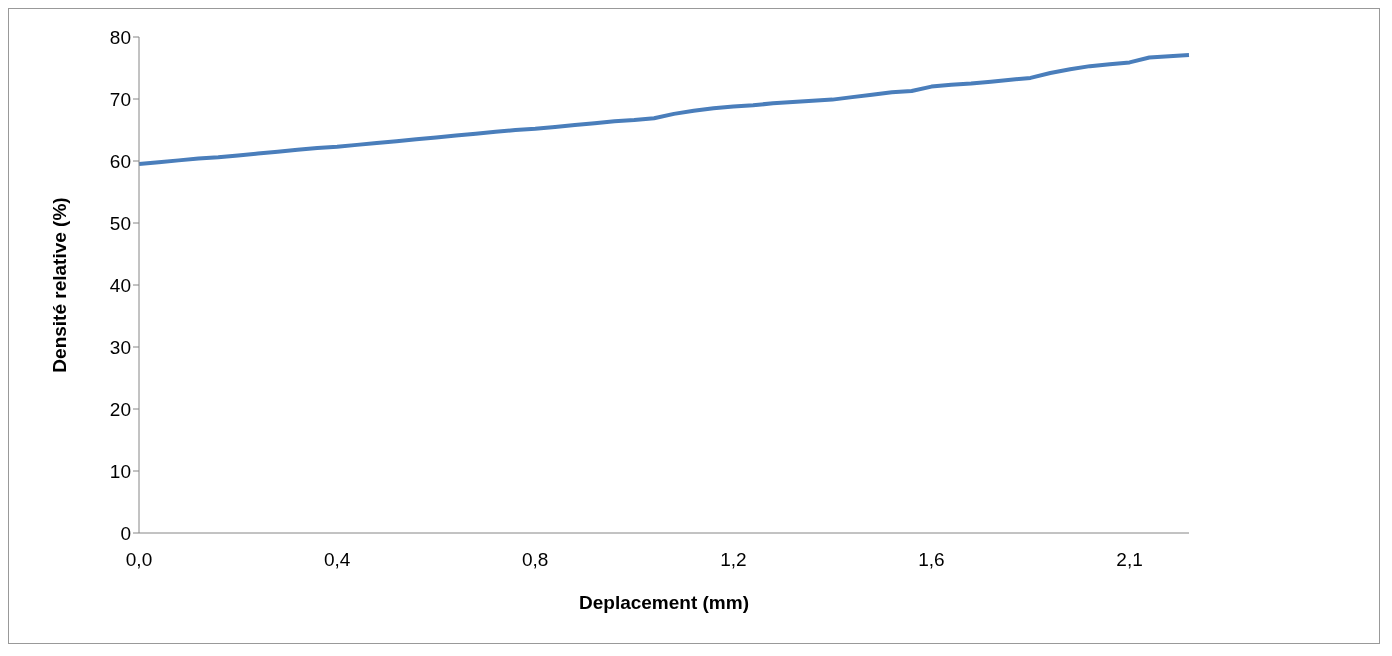 The height and width of the screenshot is (656, 1392). Describe the element at coordinates (120, 409) in the screenshot. I see `y-tick-label: 20` at that location.